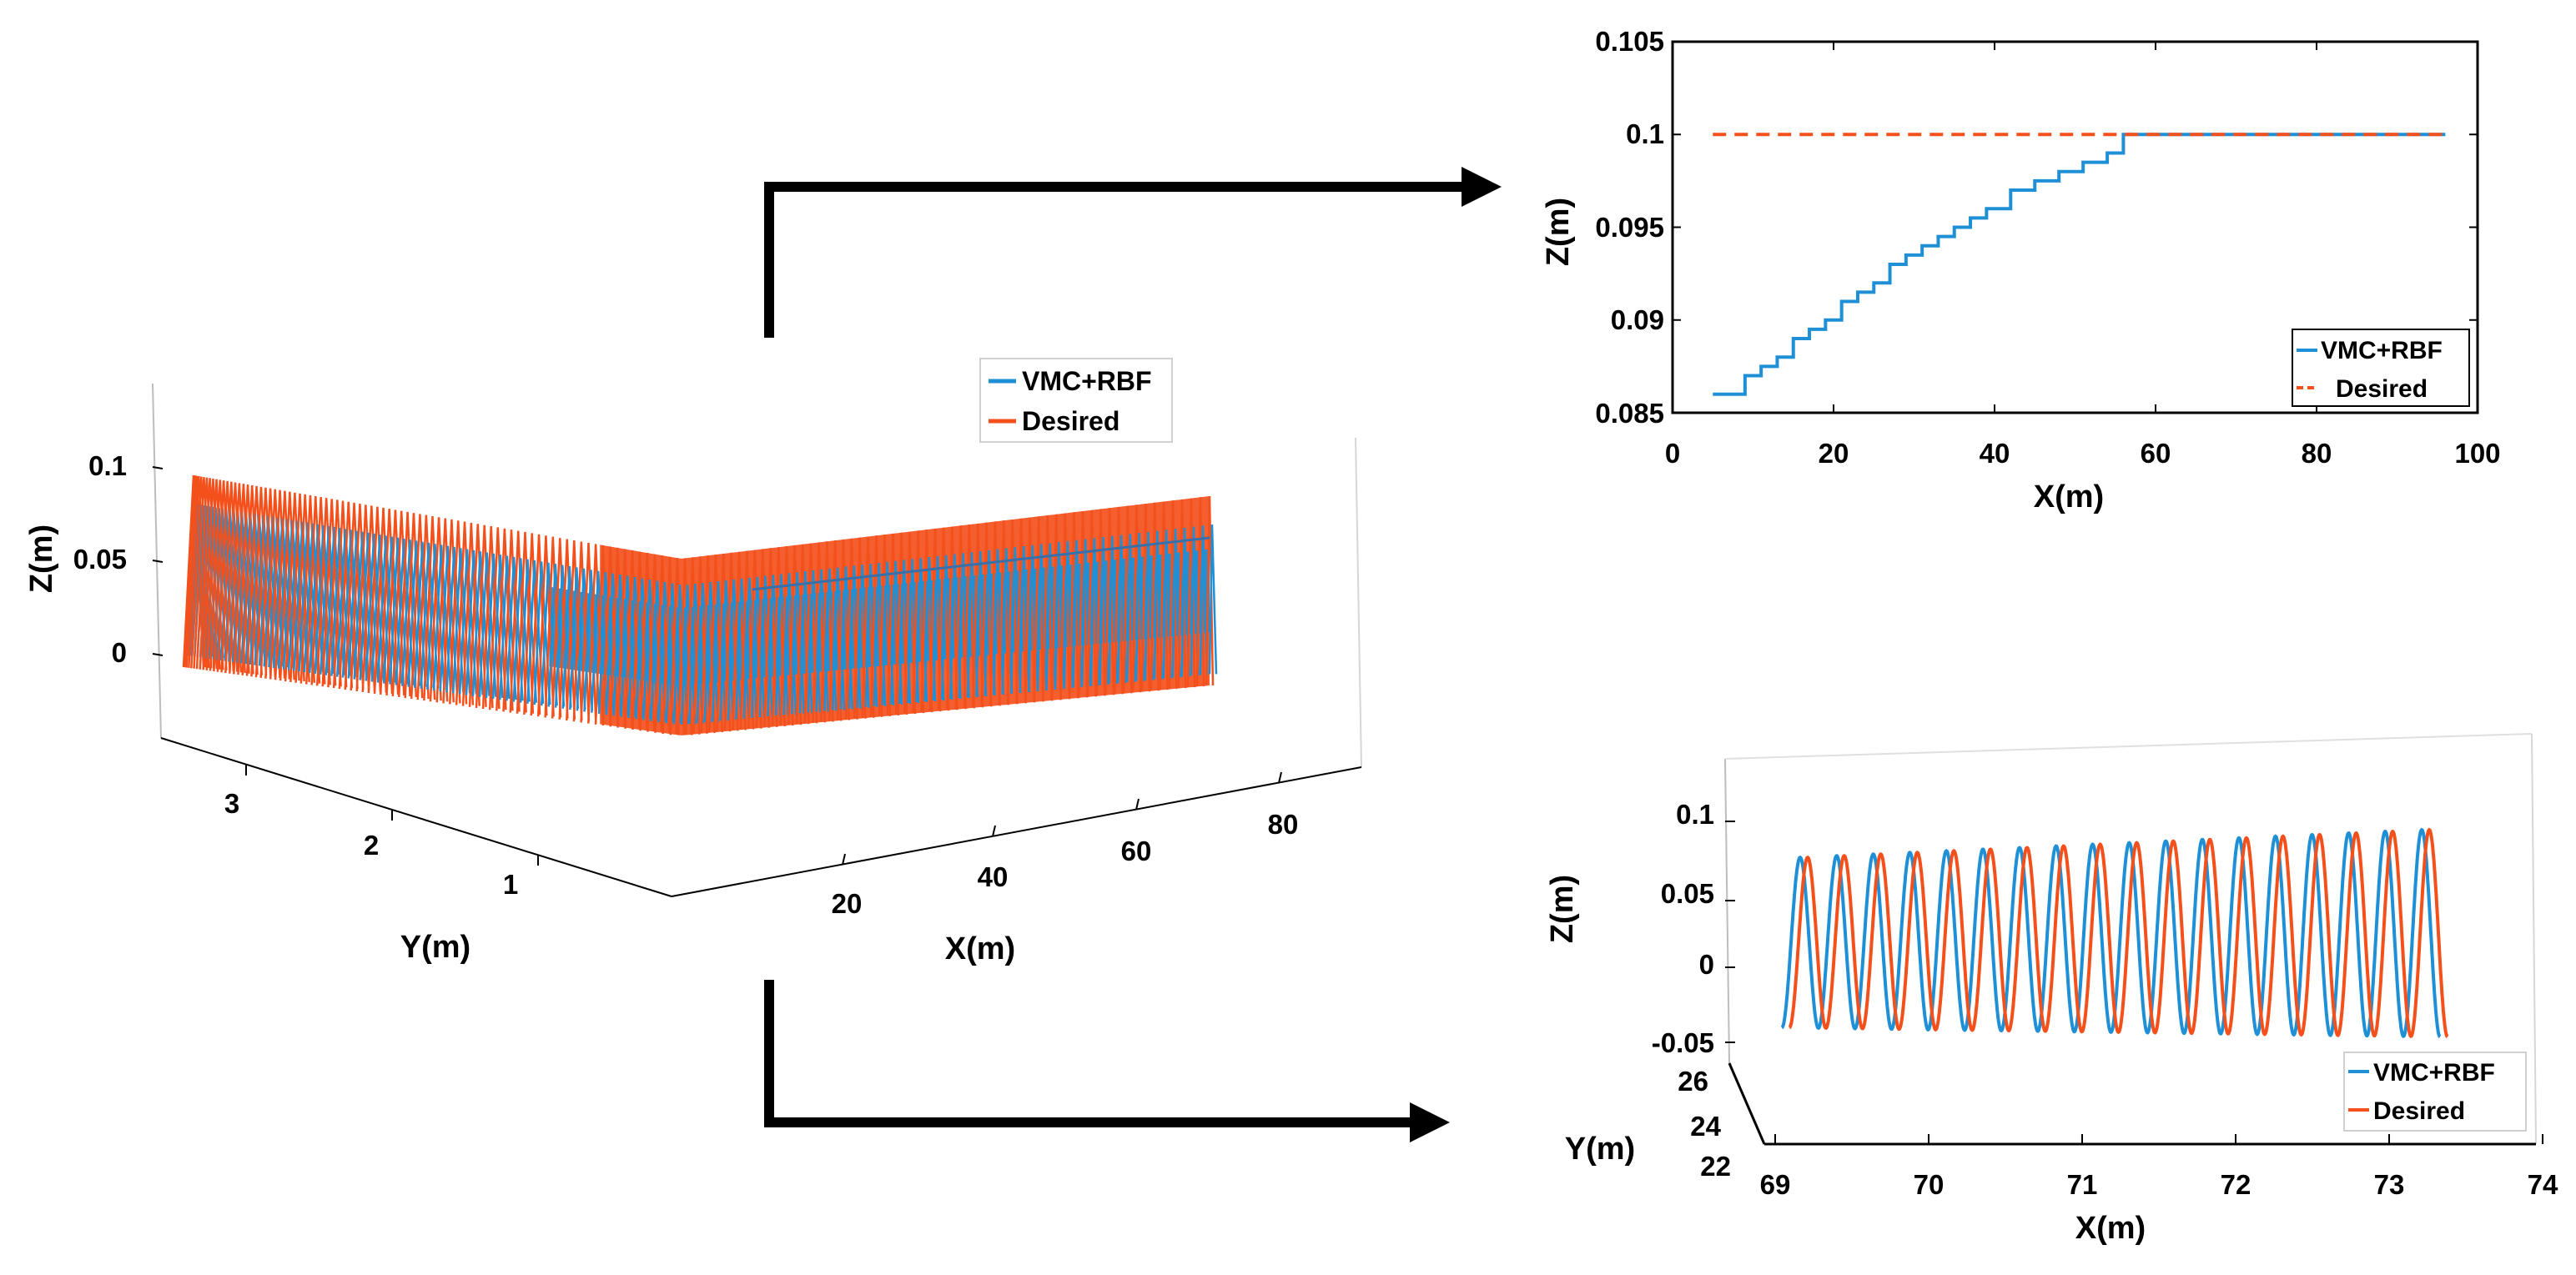  What do you see at coordinates (847, 903) in the screenshot?
I see `x-tick-label: 20` at bounding box center [847, 903].